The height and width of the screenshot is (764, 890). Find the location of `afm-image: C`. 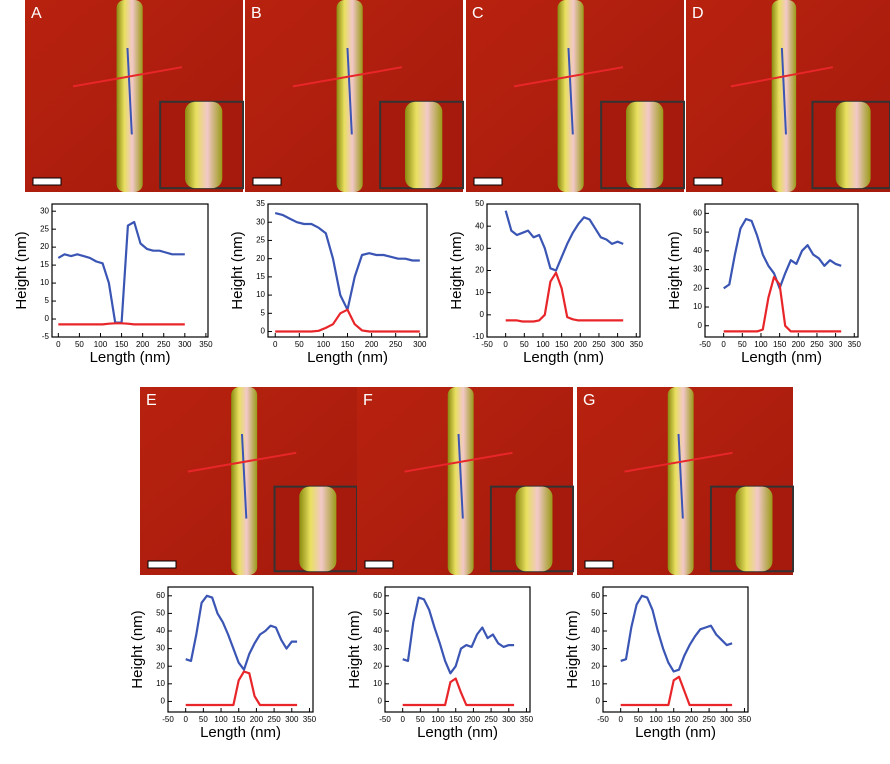

afm-image: C is located at coordinates (575, 96).